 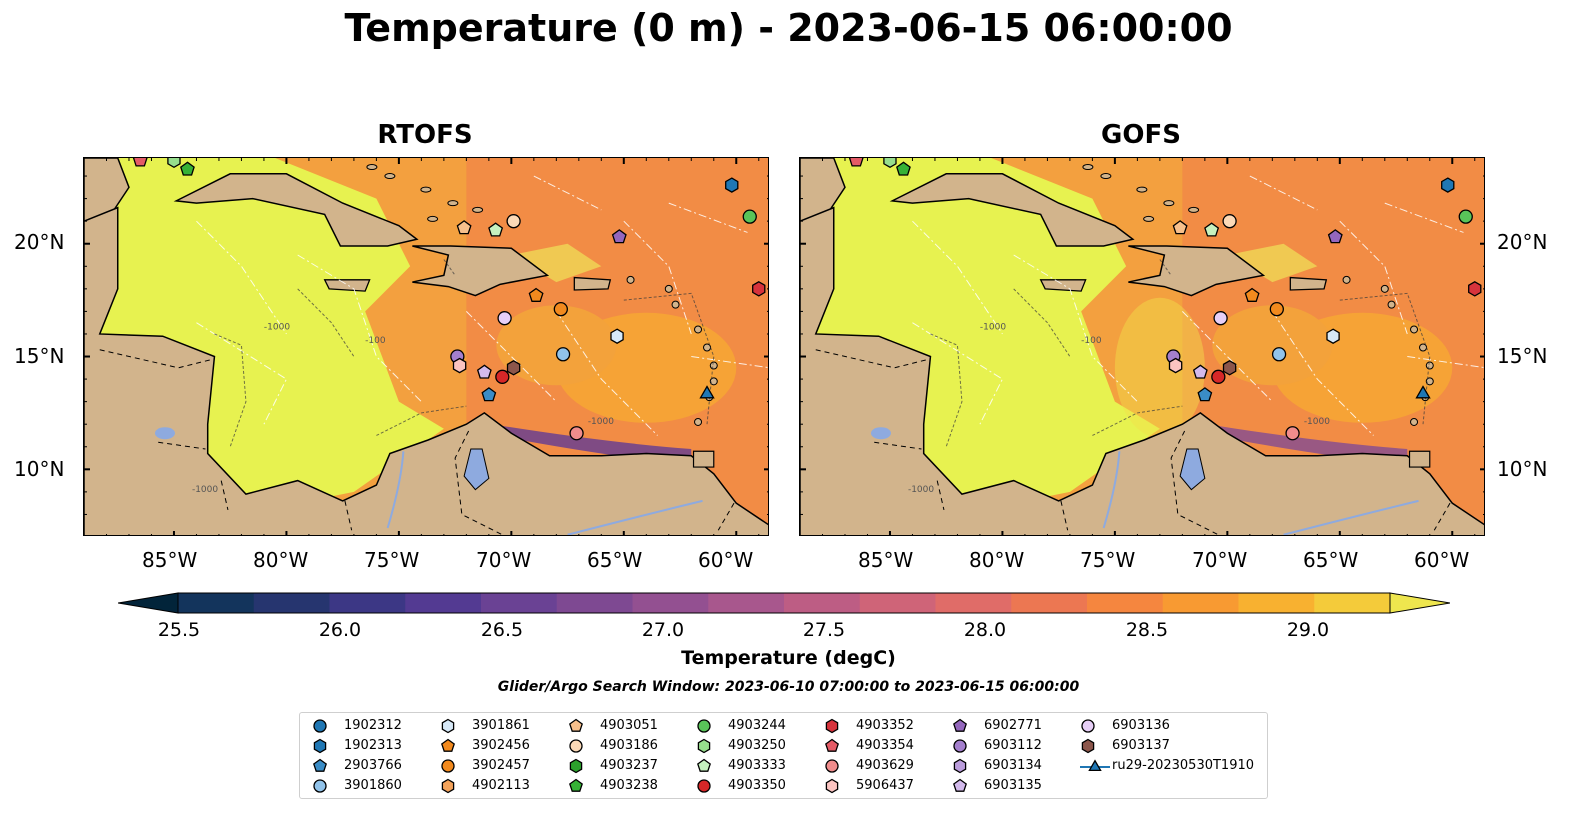 What do you see at coordinates (880, 433) in the screenshot?
I see `lake-nicaragua` at bounding box center [880, 433].